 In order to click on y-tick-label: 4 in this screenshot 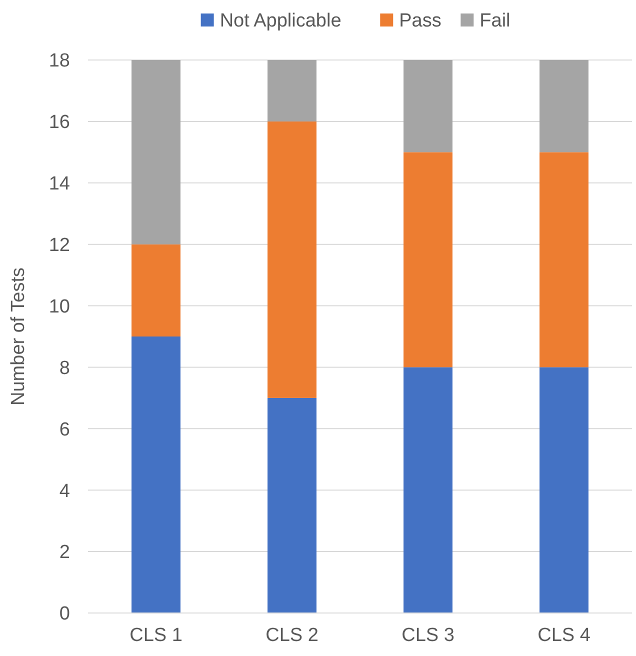, I will do `click(64, 491)`.